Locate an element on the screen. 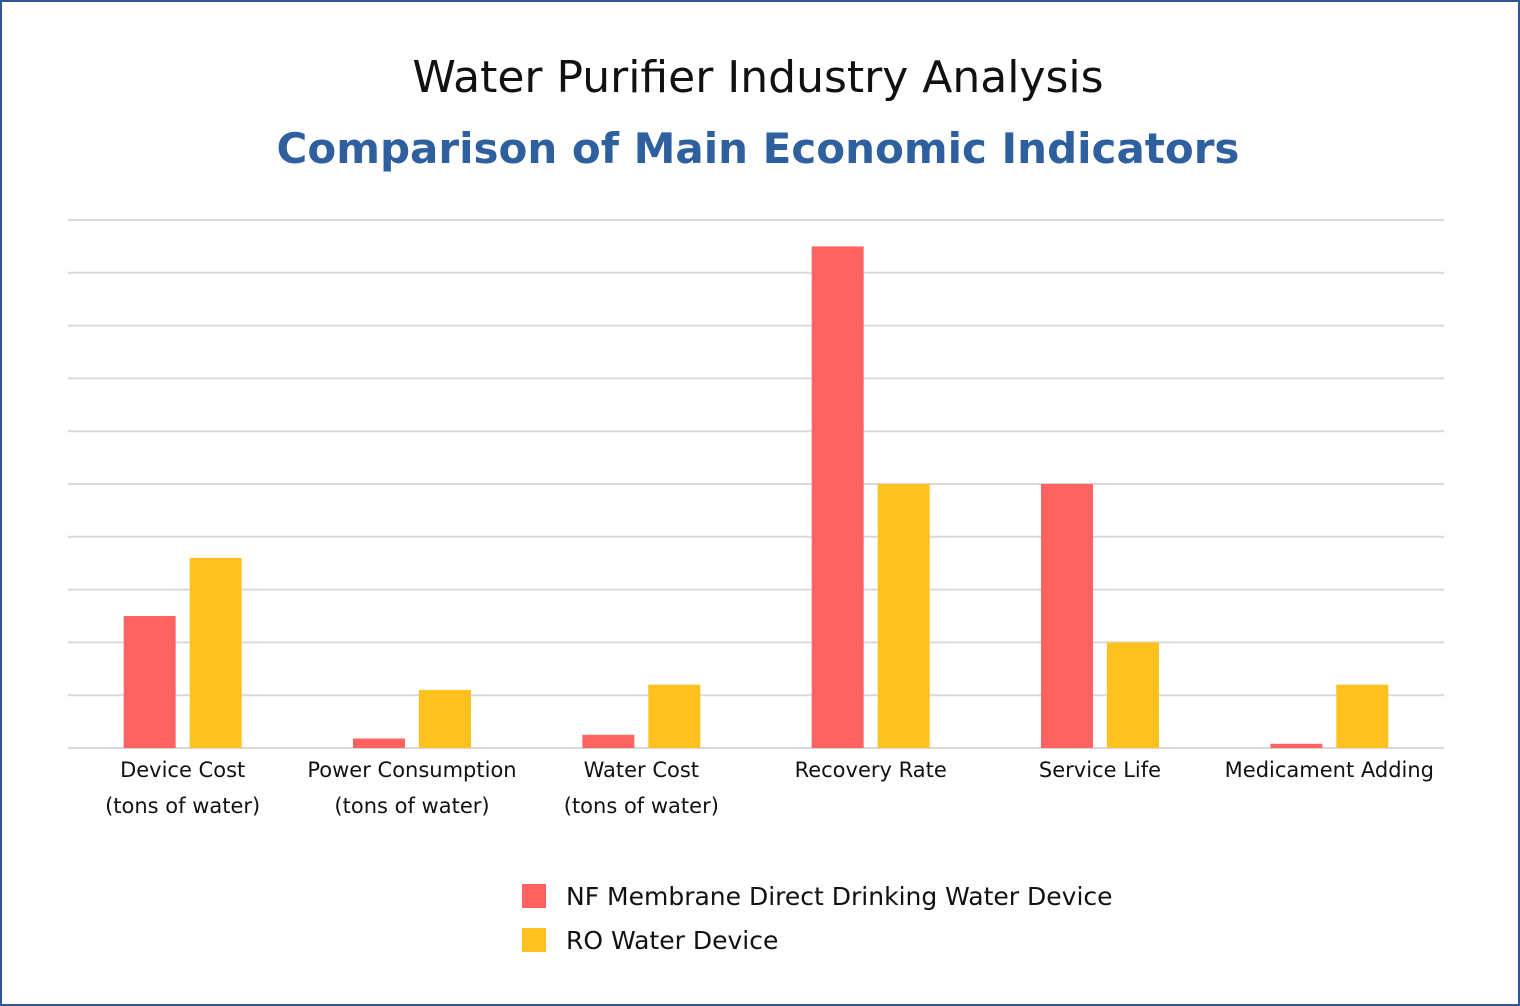  category-label-5: Medicament Adding is located at coordinates (1329, 770).